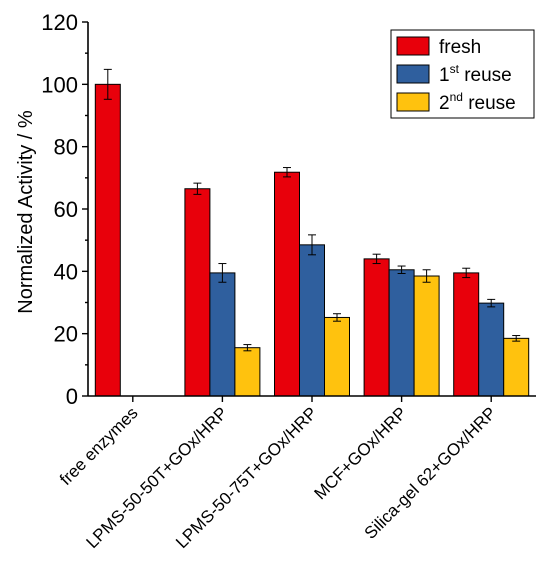 The height and width of the screenshot is (570, 541). I want to click on y-tick-label: 0, so click(72, 396).